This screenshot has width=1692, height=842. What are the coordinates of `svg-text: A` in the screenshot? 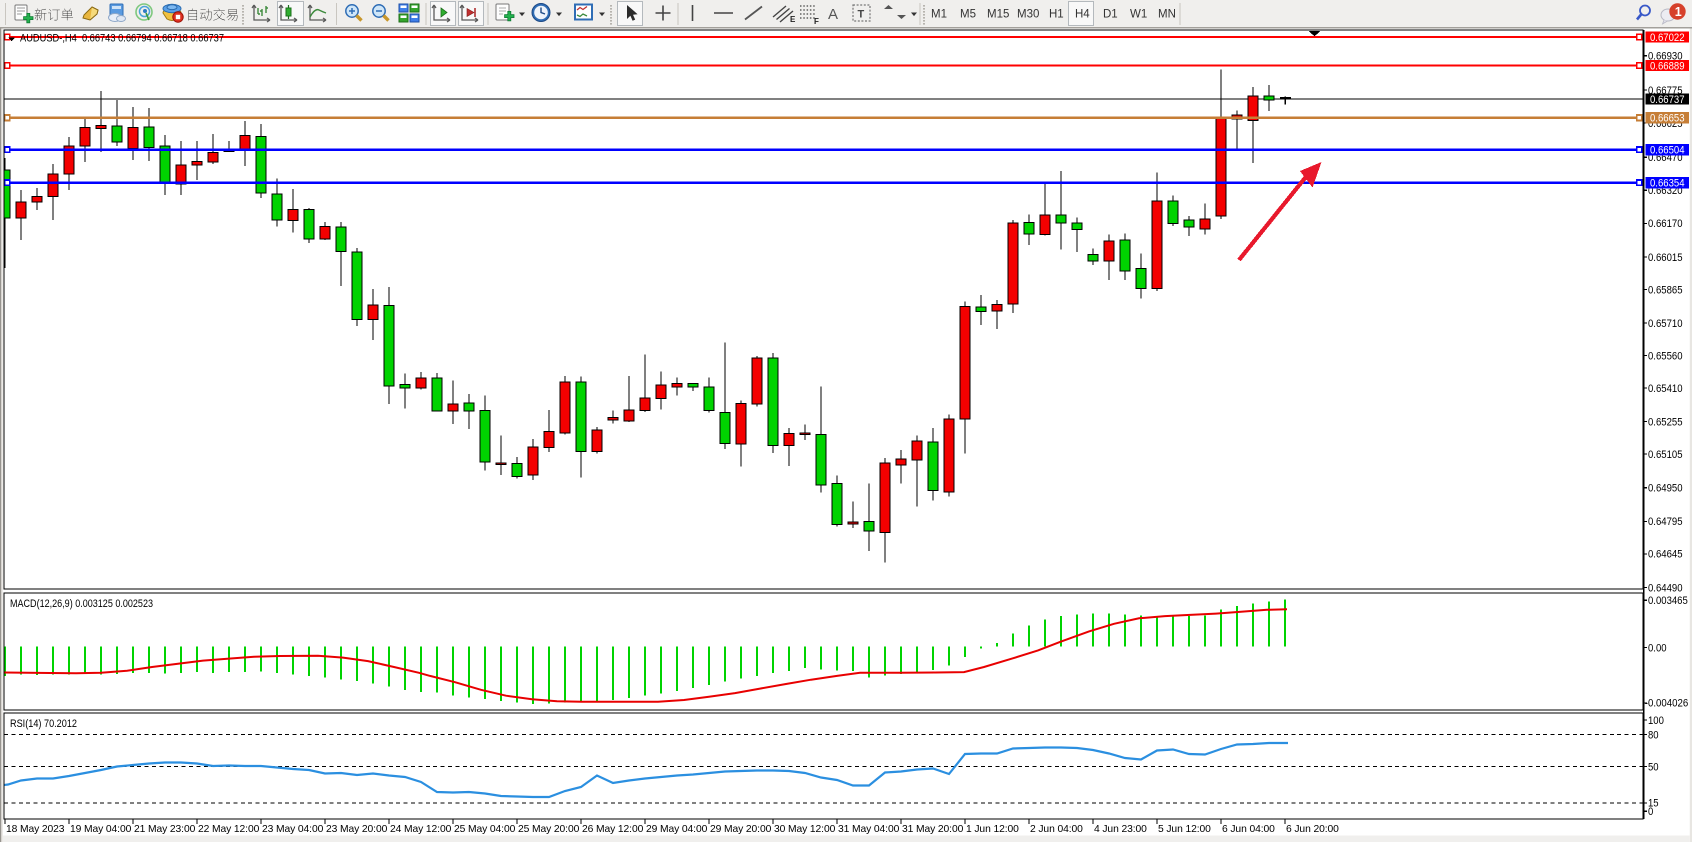 It's located at (833, 14).